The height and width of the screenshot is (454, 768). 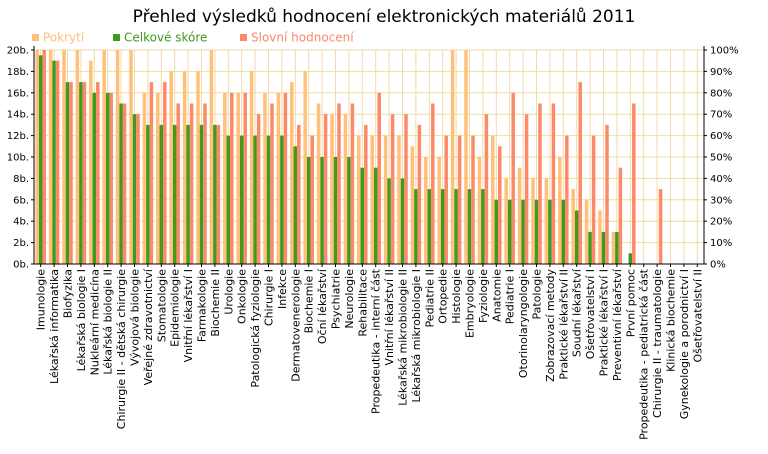 What do you see at coordinates (94, 322) in the screenshot?
I see `x-tick-label: Nukleární medicína` at bounding box center [94, 322].